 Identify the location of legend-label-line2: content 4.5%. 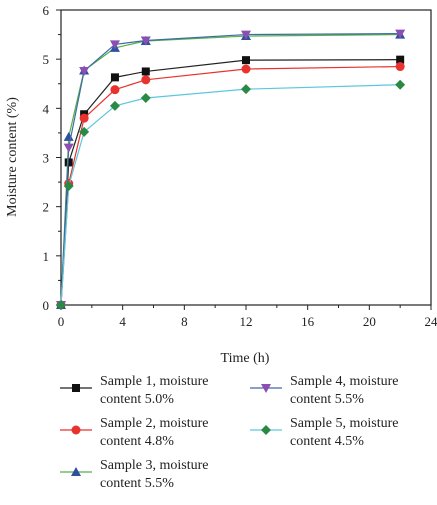
(327, 441).